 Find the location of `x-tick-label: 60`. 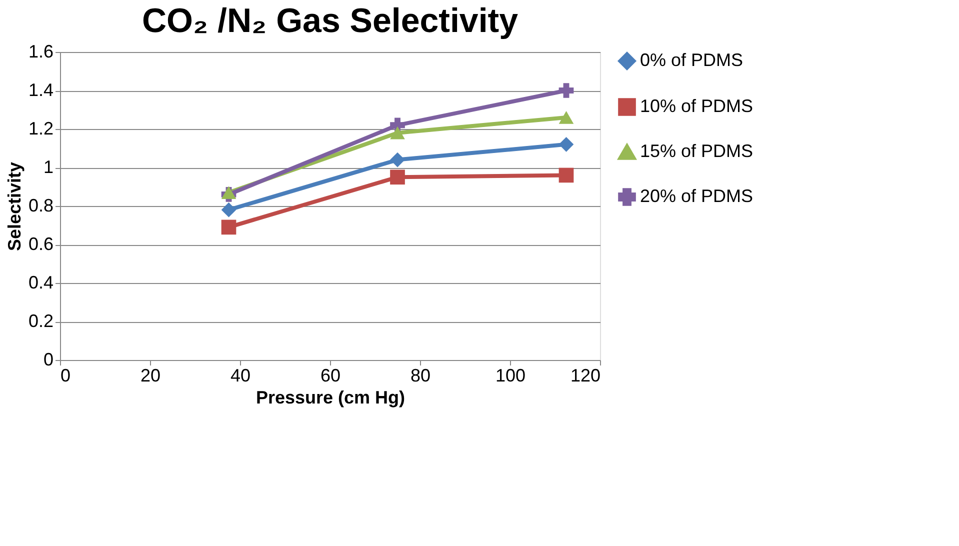

x-tick-label: 60 is located at coordinates (330, 376).